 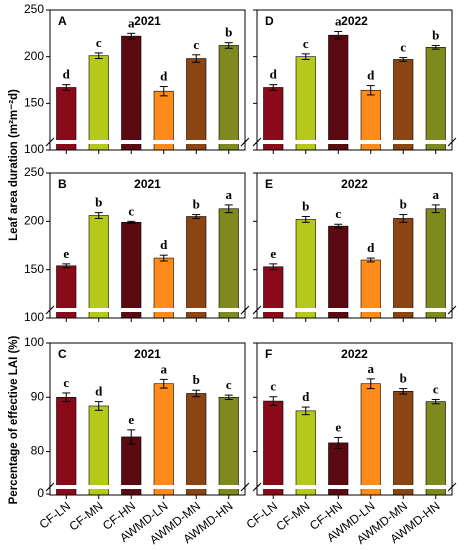 What do you see at coordinates (14, 419) in the screenshot?
I see `y-axis-label: Percentage of effective LAI (%)` at bounding box center [14, 419].